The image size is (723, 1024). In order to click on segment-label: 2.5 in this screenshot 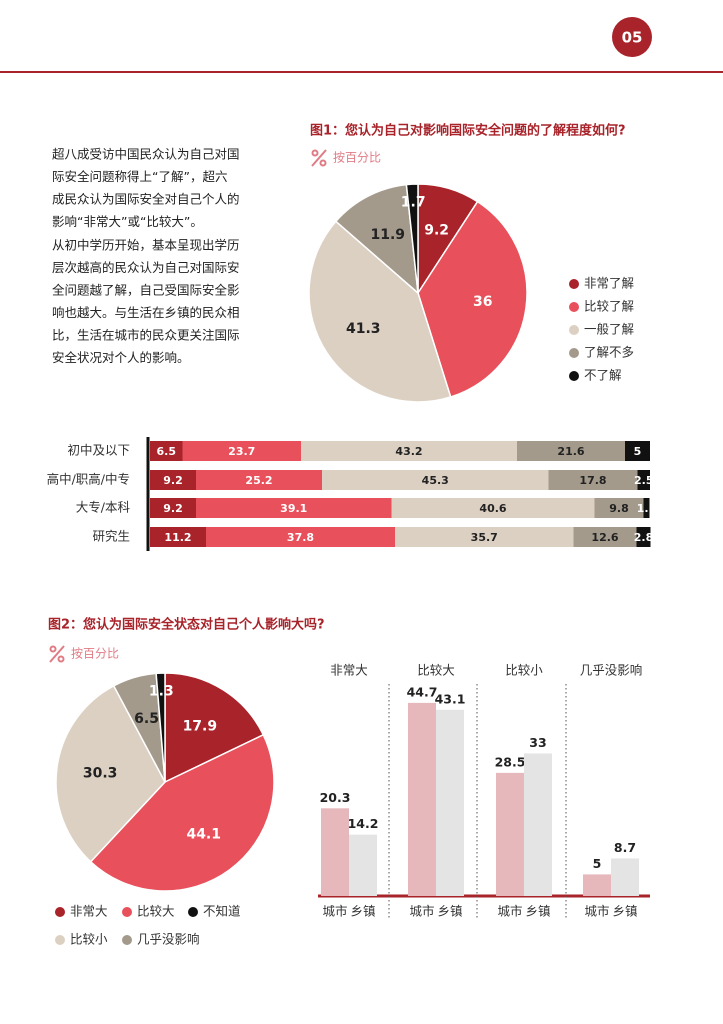, I will do `click(644, 480)`.